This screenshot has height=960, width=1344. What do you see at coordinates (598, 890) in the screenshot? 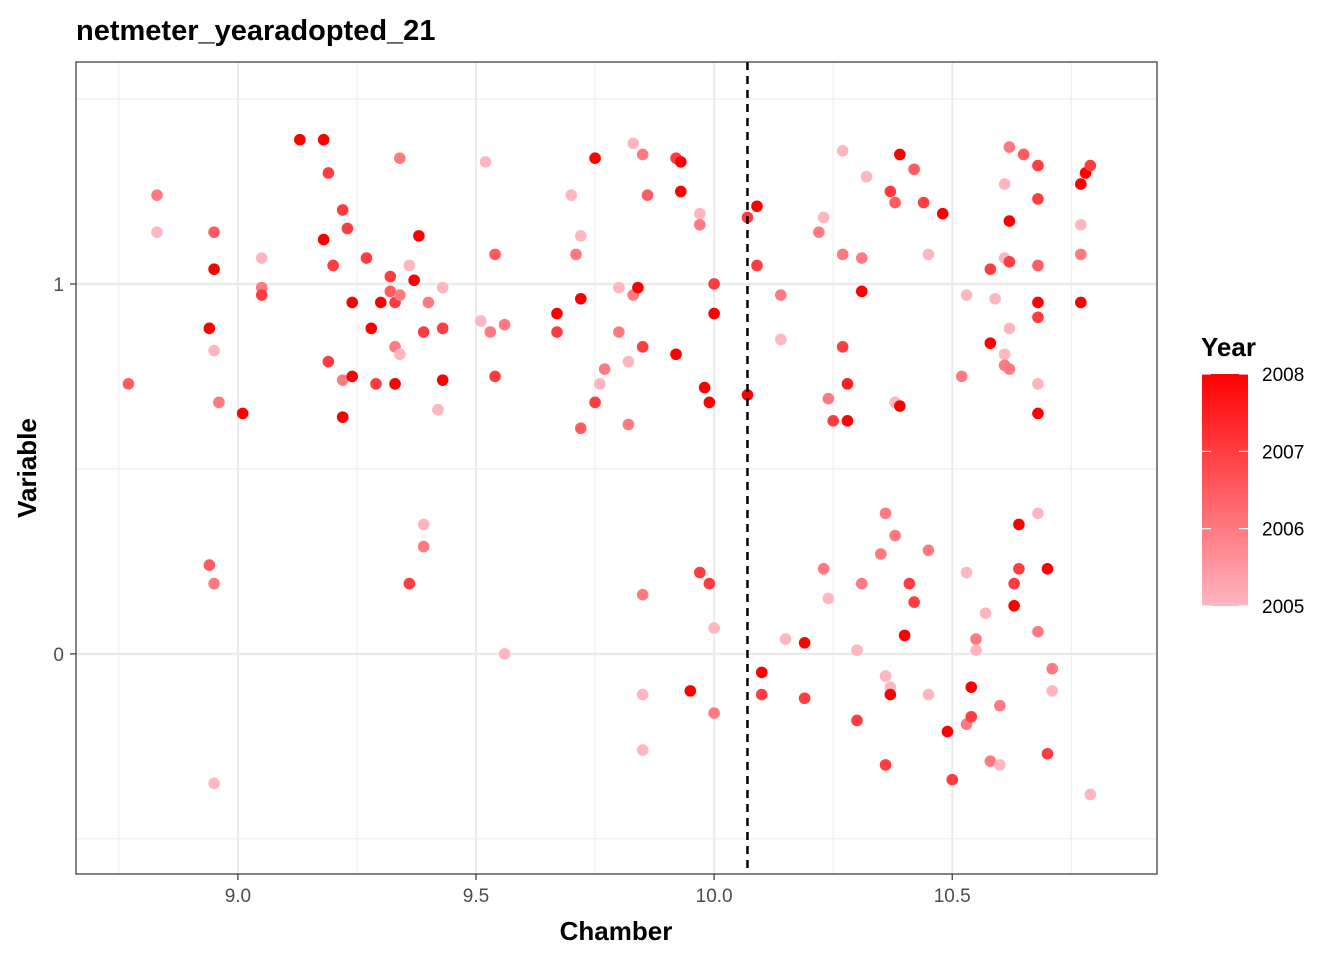
I see `x-axis: 9.0 9.5 10.0 10.5` at bounding box center [598, 890].